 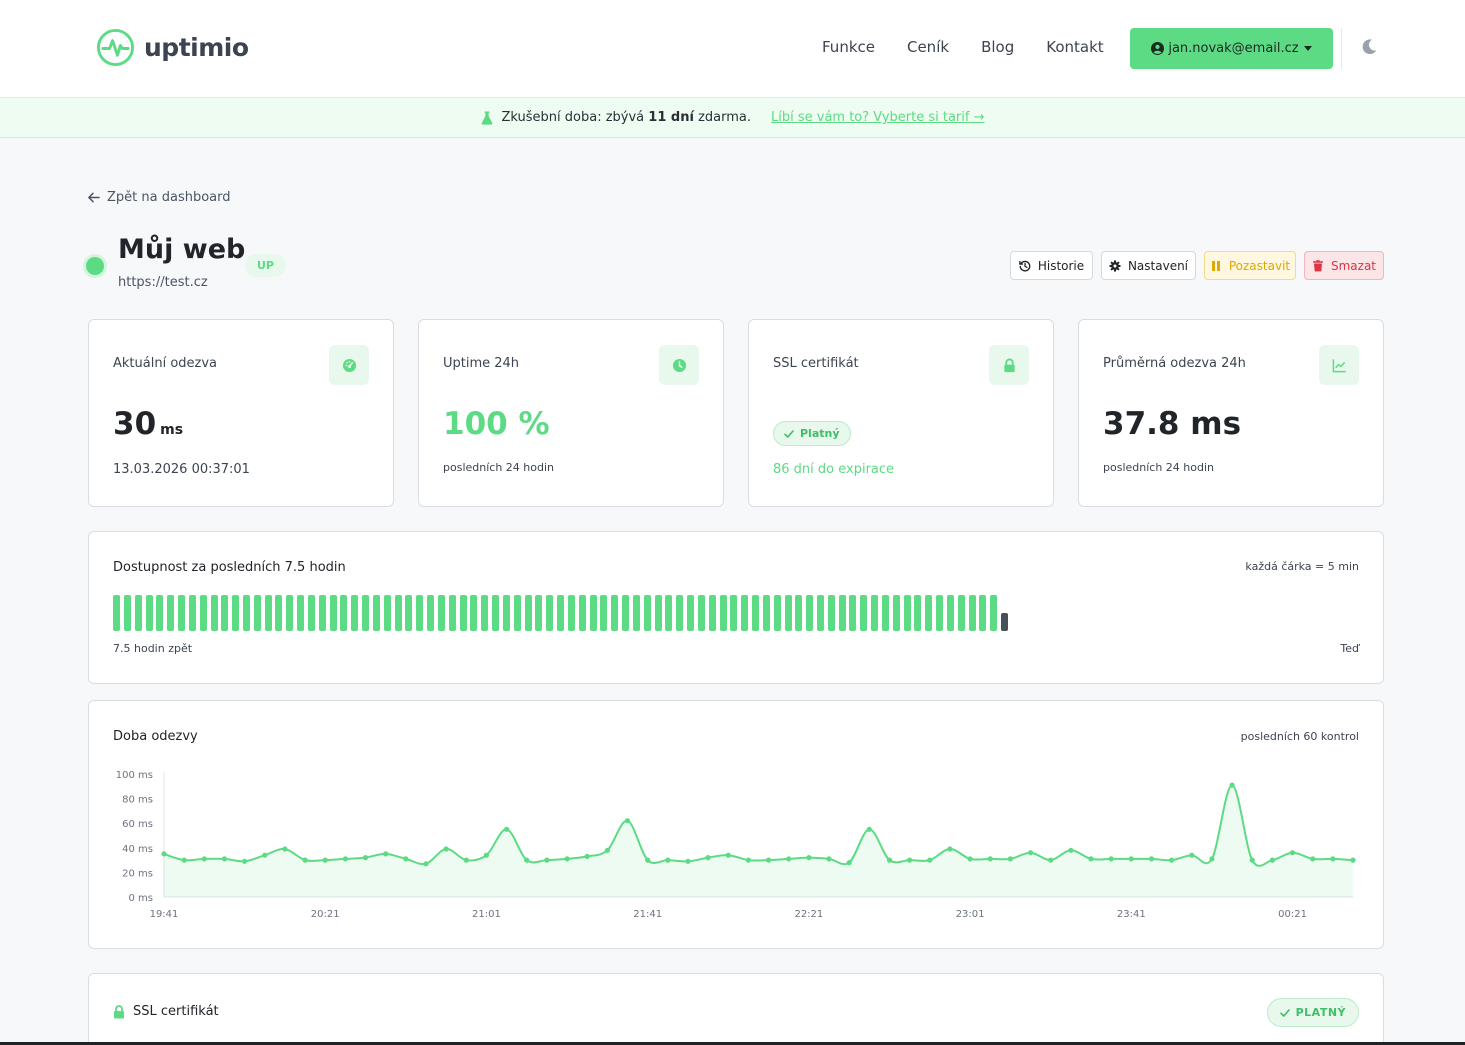 I want to click on logo: uptimio, so click(x=172, y=47).